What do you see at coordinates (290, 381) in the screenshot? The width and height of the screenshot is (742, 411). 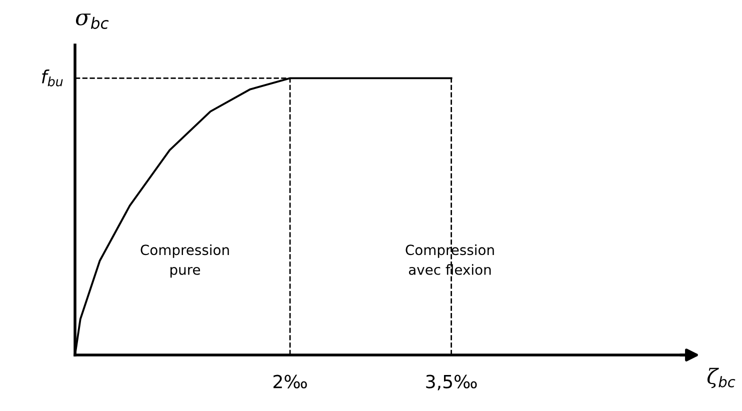 I see `x-tick-label: 2‰` at bounding box center [290, 381].